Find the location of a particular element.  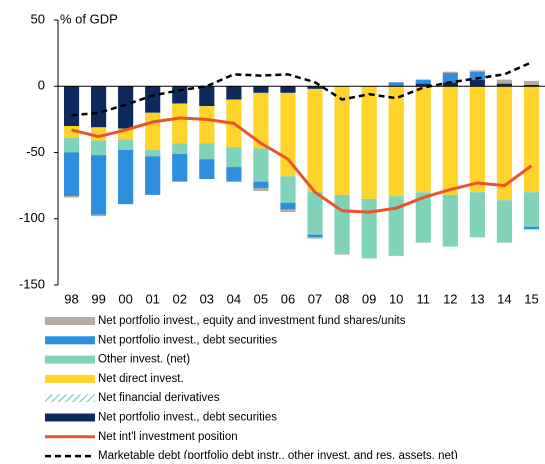

x-tick-label: 04 is located at coordinates (234, 298).